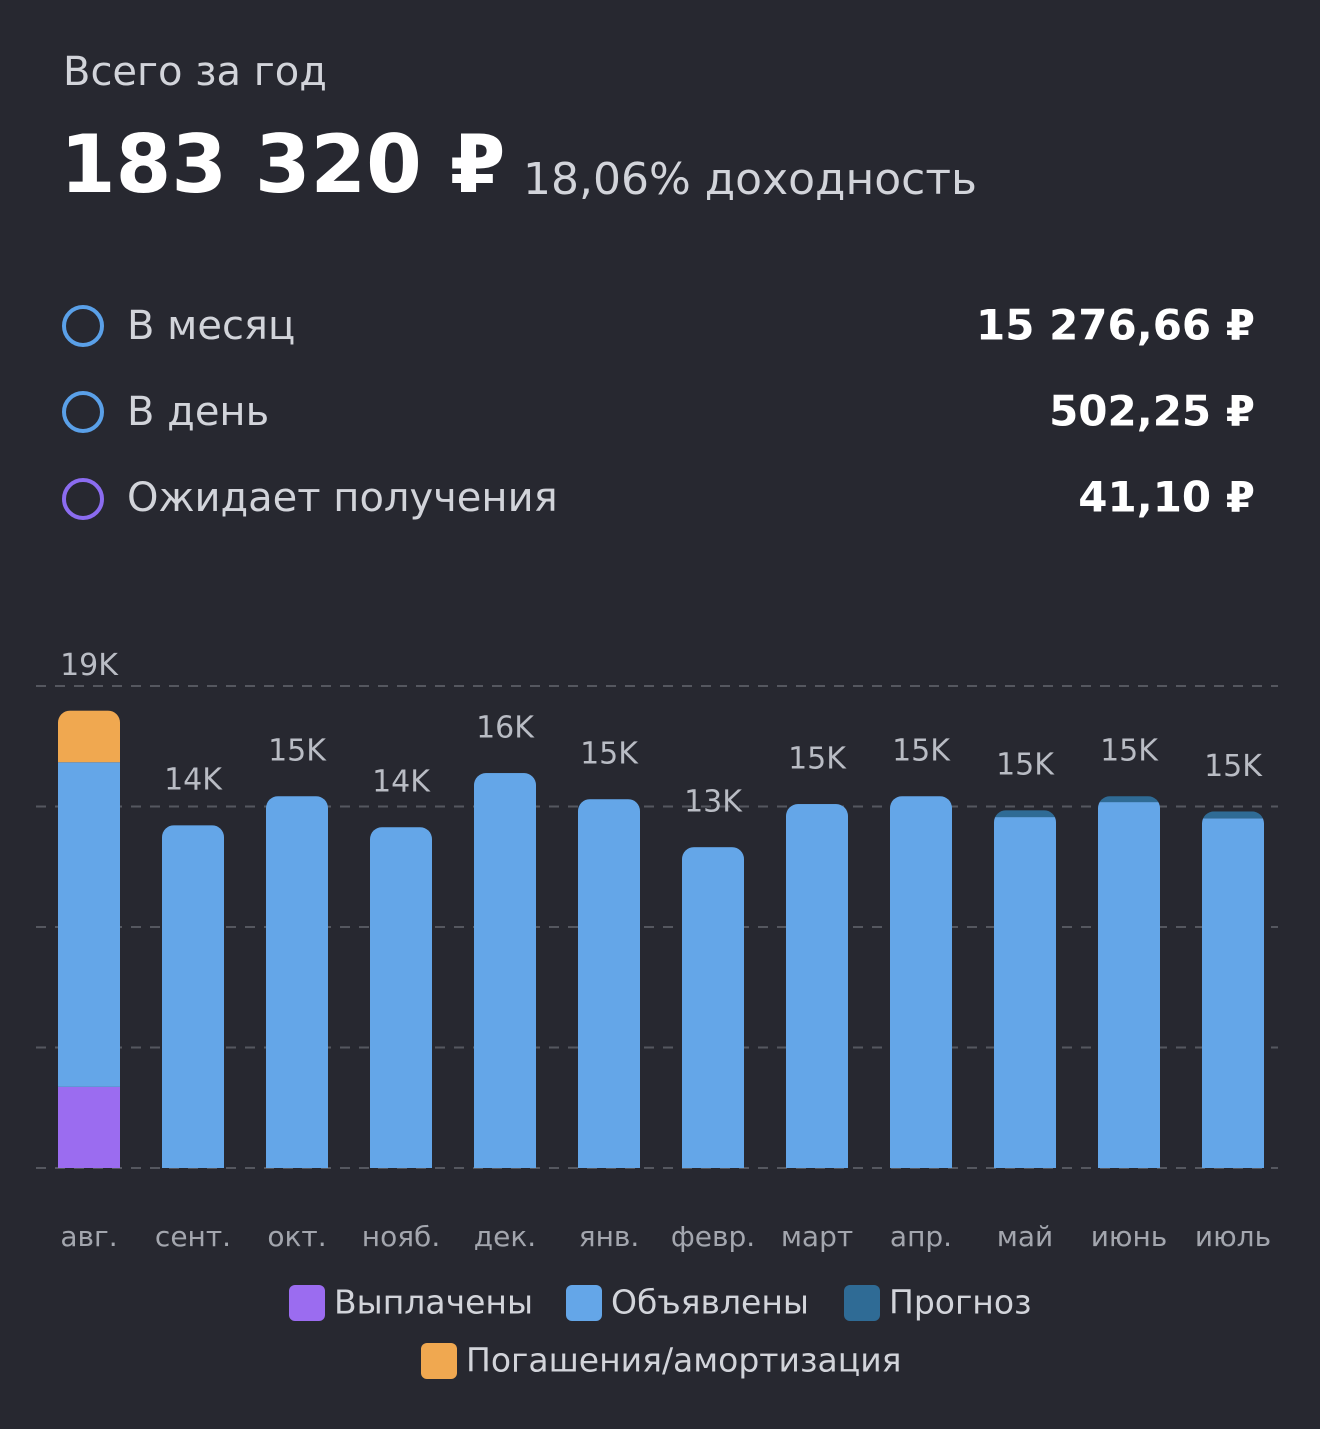 This screenshot has height=1429, width=1320. I want to click on x-tick-label: нояб., so click(401, 1236).